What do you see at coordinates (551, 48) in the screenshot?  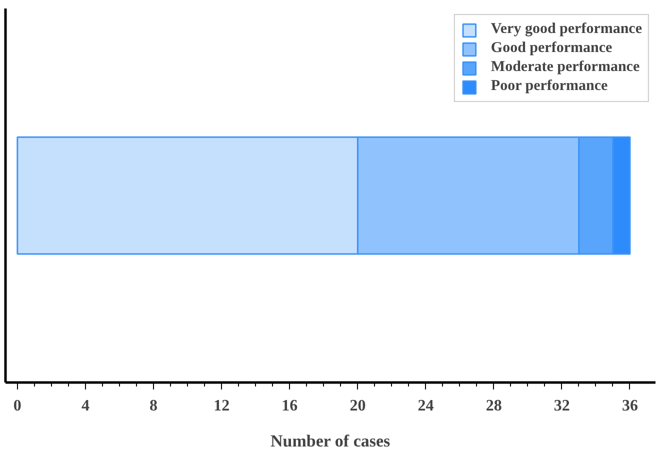 I see `legend-label: Good performance` at bounding box center [551, 48].